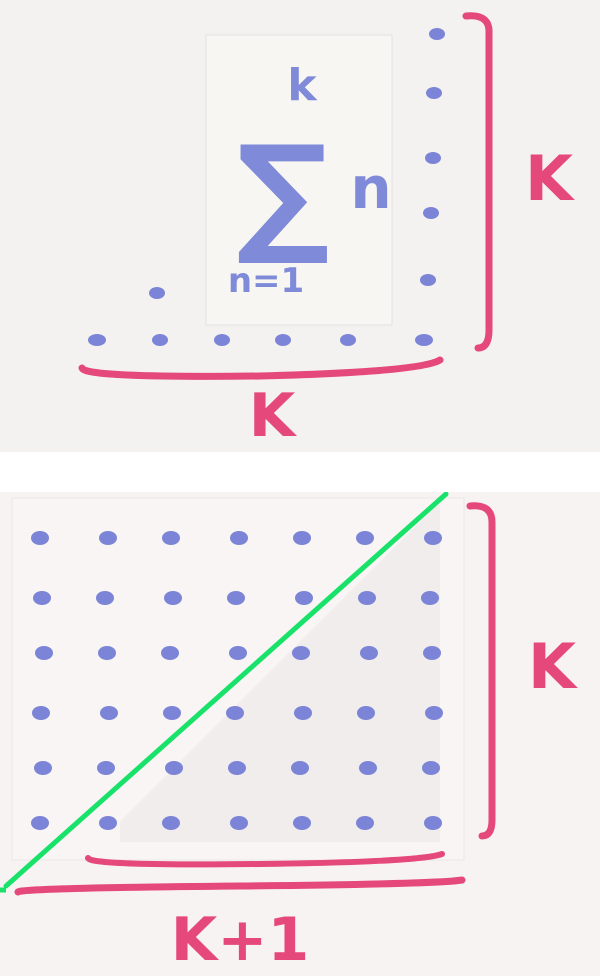 This screenshot has width=600, height=976. What do you see at coordinates (282, 193) in the screenshot?
I see `sum-symbol: ∑` at bounding box center [282, 193].